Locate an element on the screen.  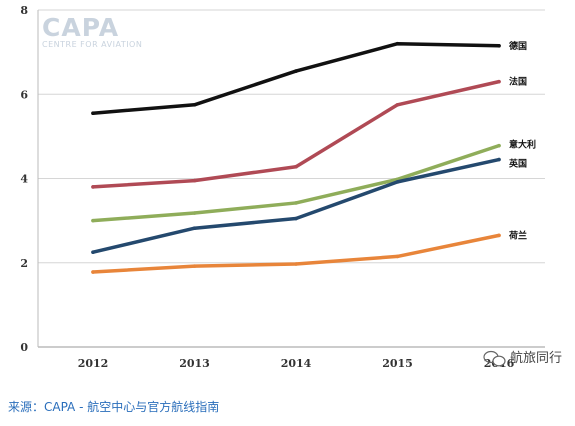
series-label: 英国 is located at coordinates (517, 164).